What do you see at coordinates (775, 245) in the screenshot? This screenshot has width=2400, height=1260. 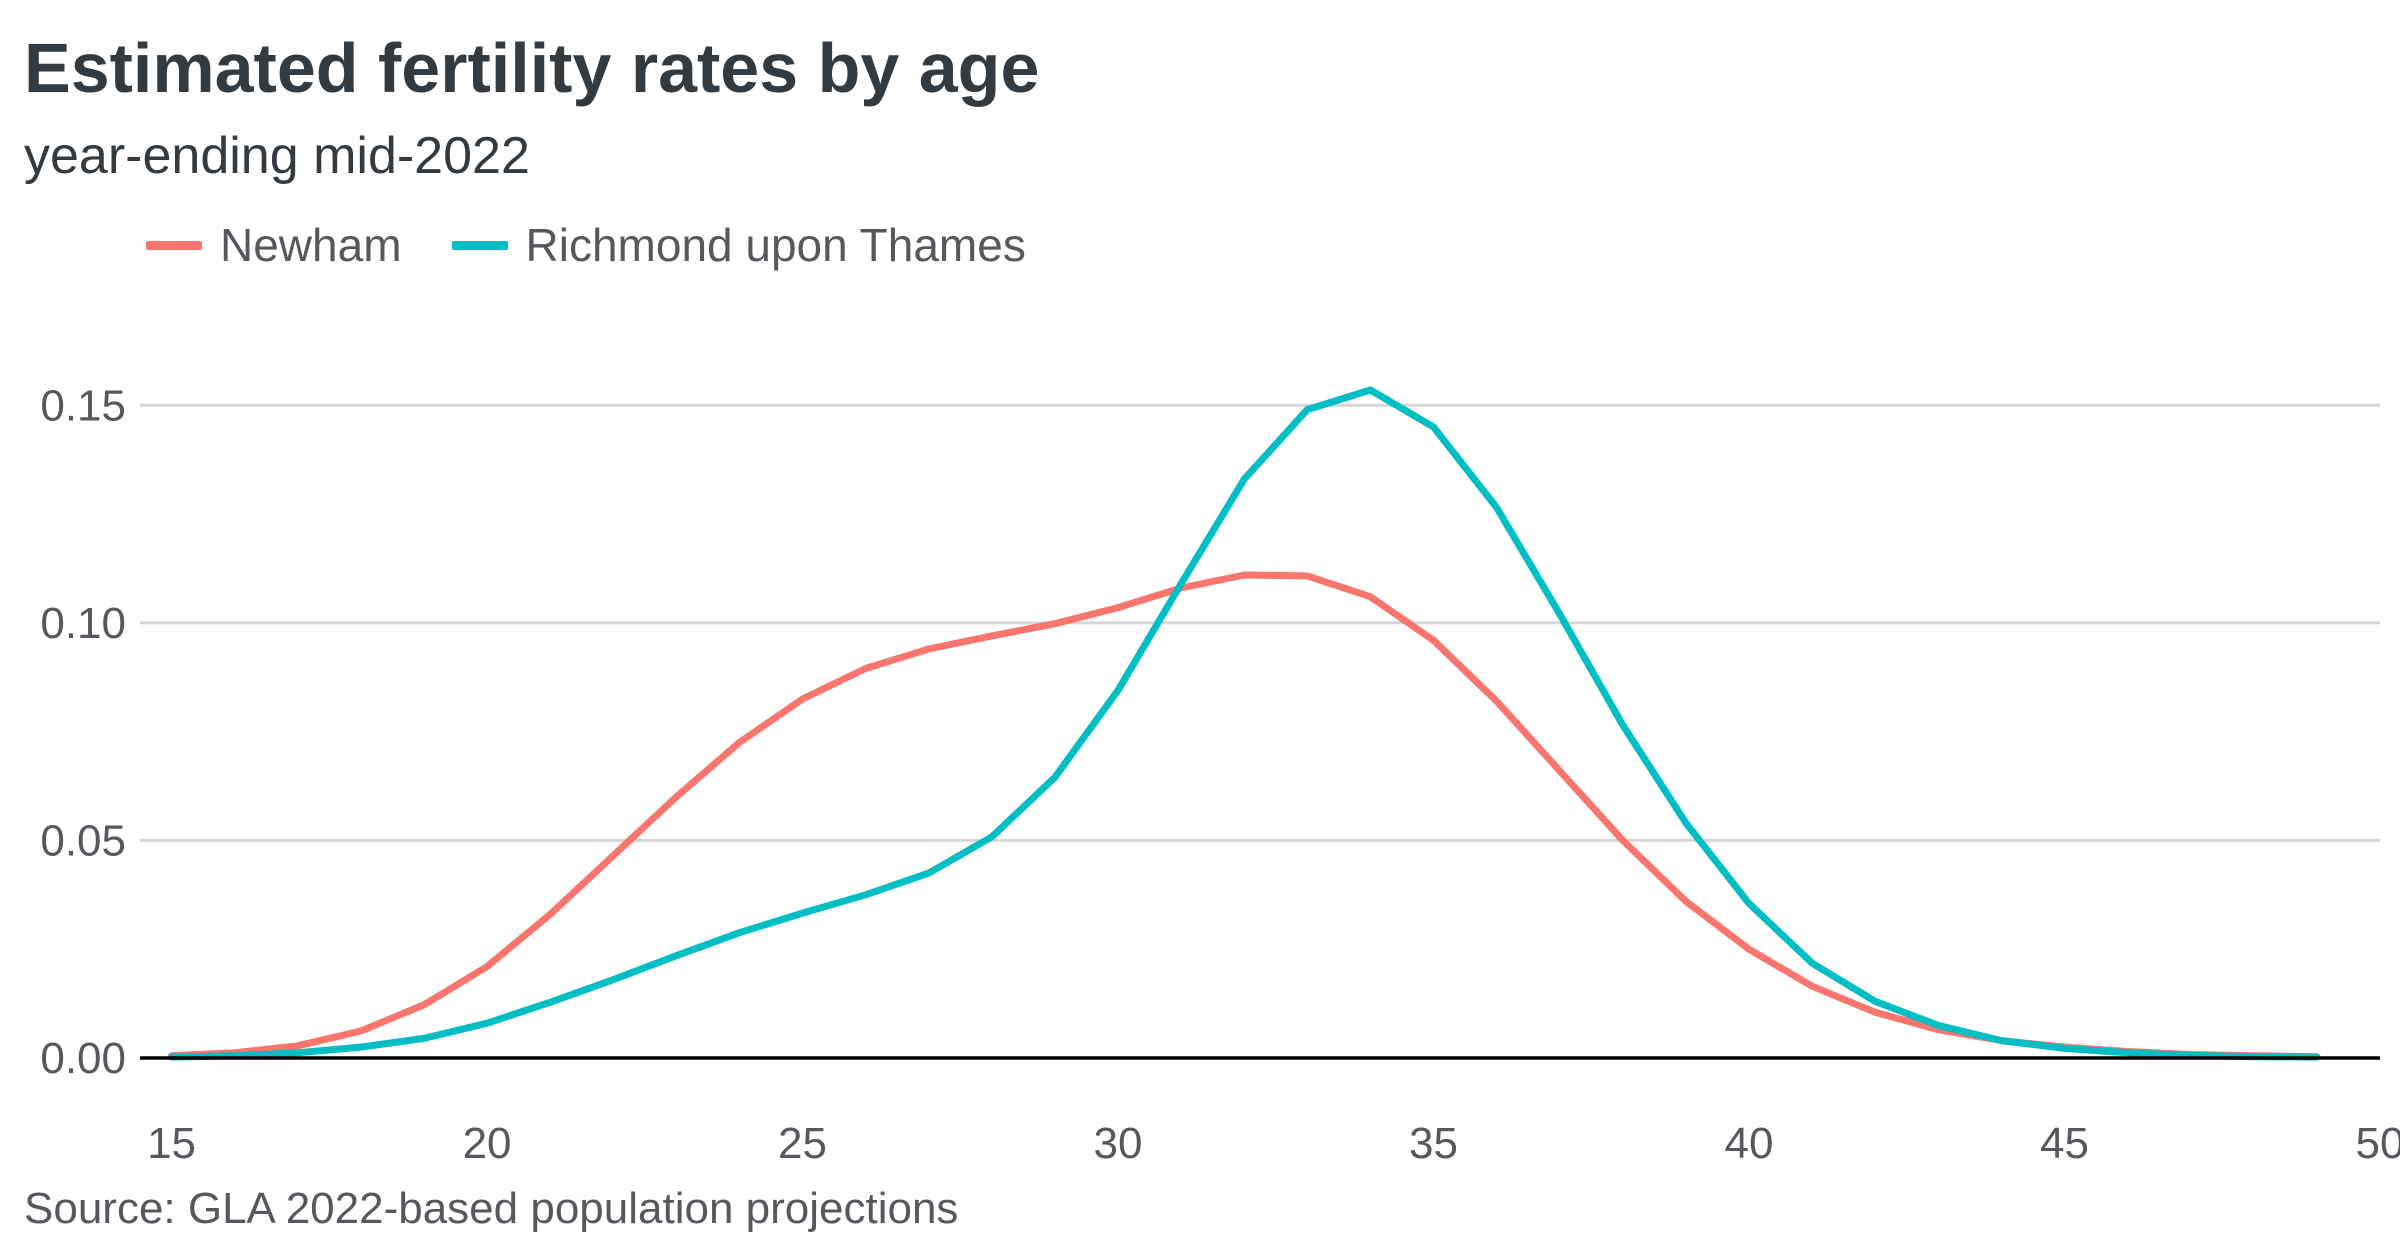 I see `legend-label-richmond: Richmond upon Thames` at bounding box center [775, 245].